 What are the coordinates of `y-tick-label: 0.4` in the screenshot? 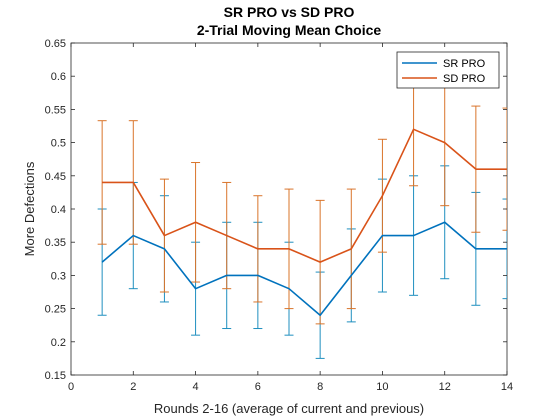 It's located at (58, 210).